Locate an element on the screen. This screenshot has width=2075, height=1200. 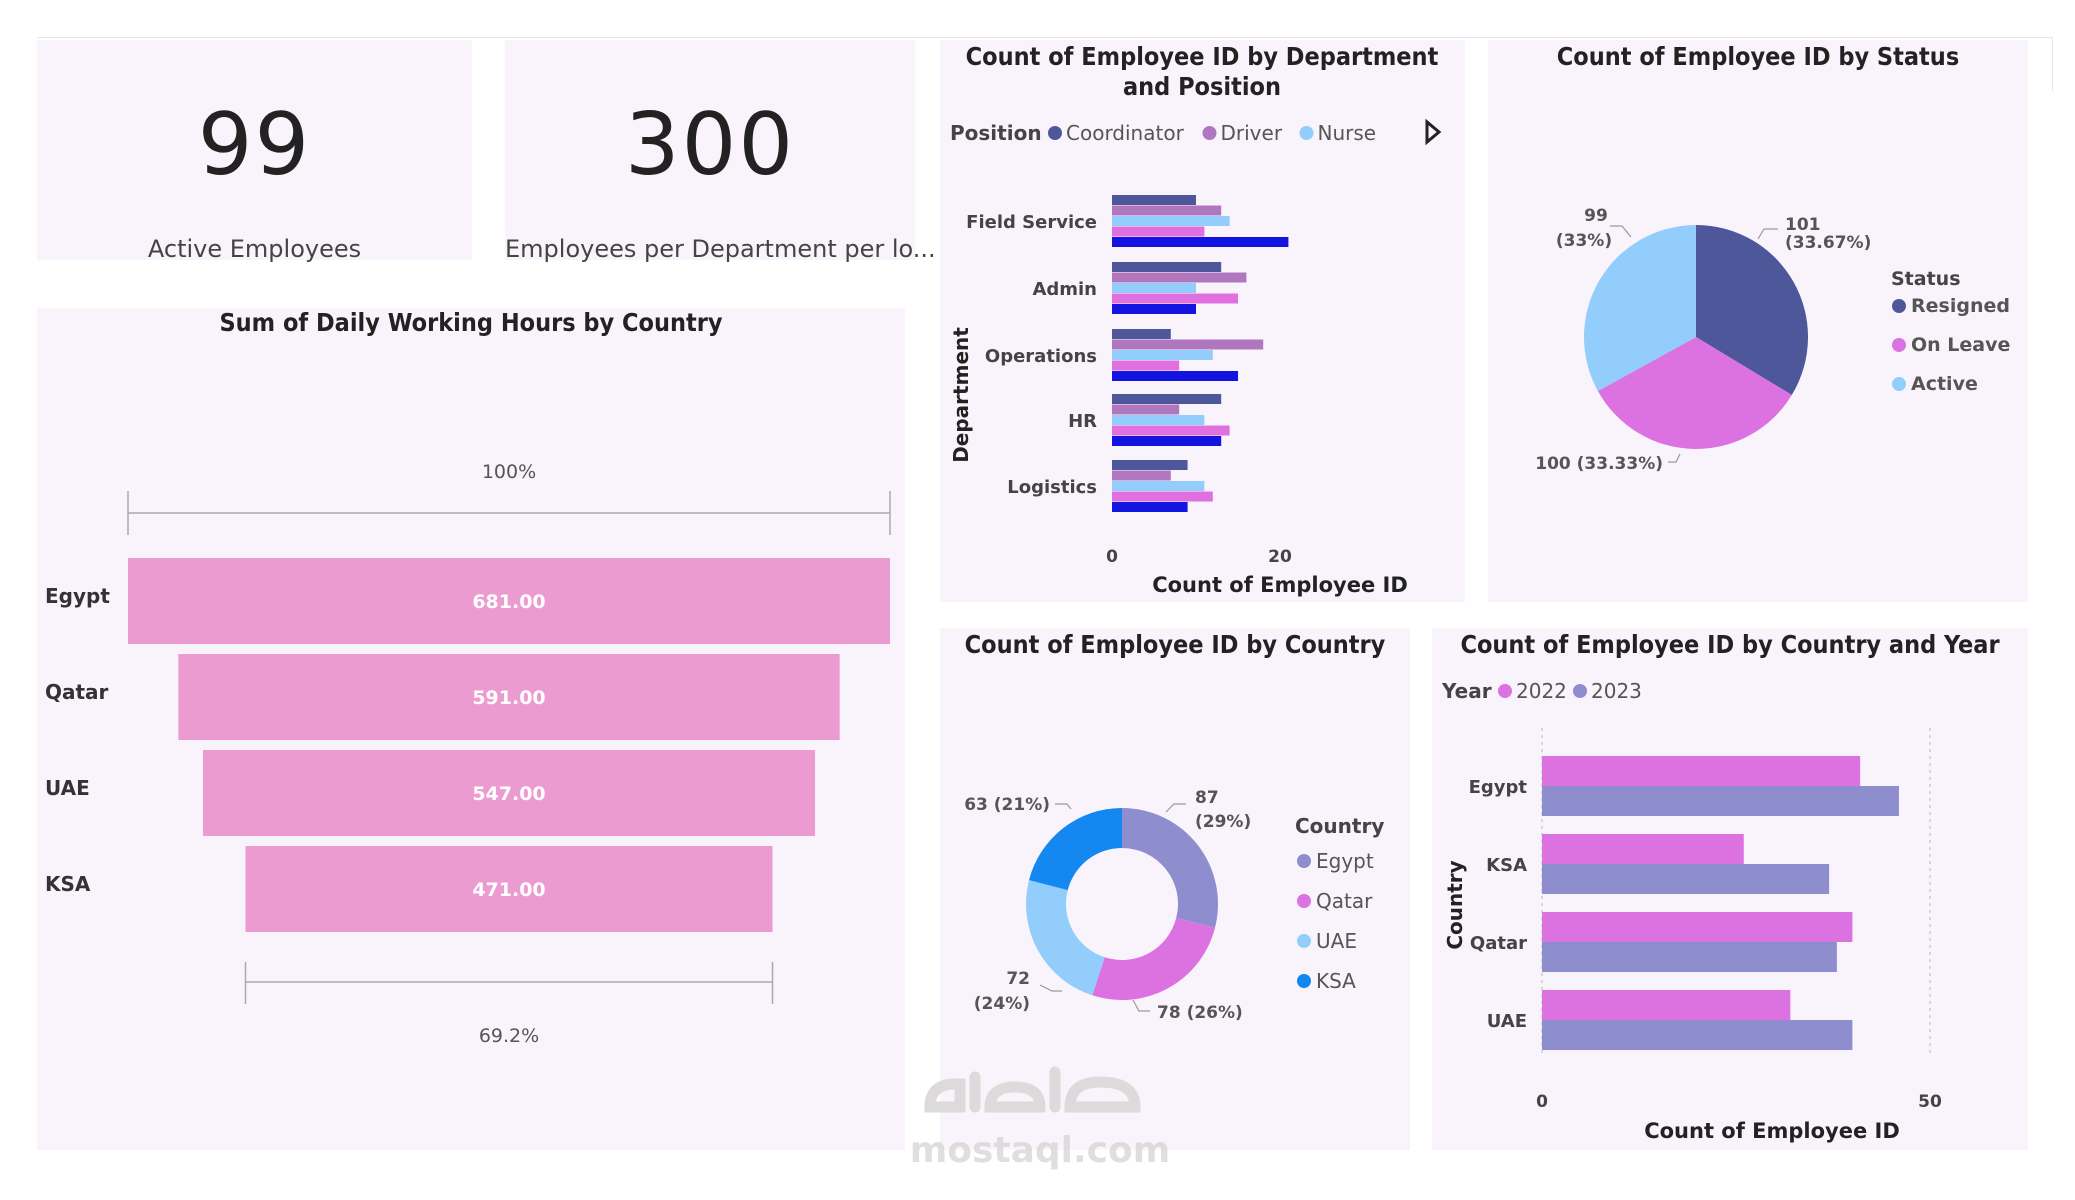
chart-title: Count of Employee ID by Country is located at coordinates (1175, 644).